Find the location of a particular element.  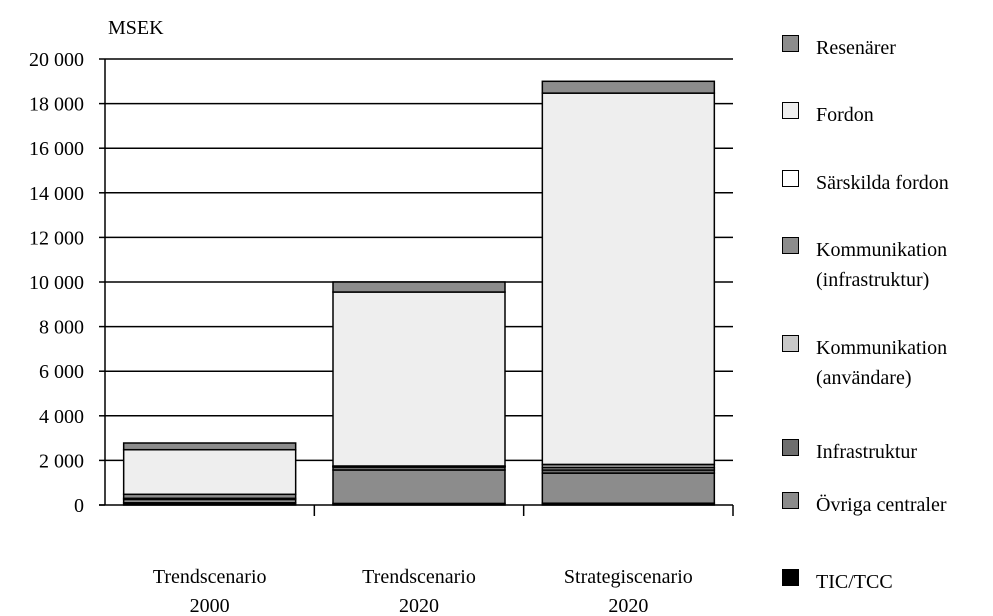

legend-label: Övriga centraler is located at coordinates (881, 505).